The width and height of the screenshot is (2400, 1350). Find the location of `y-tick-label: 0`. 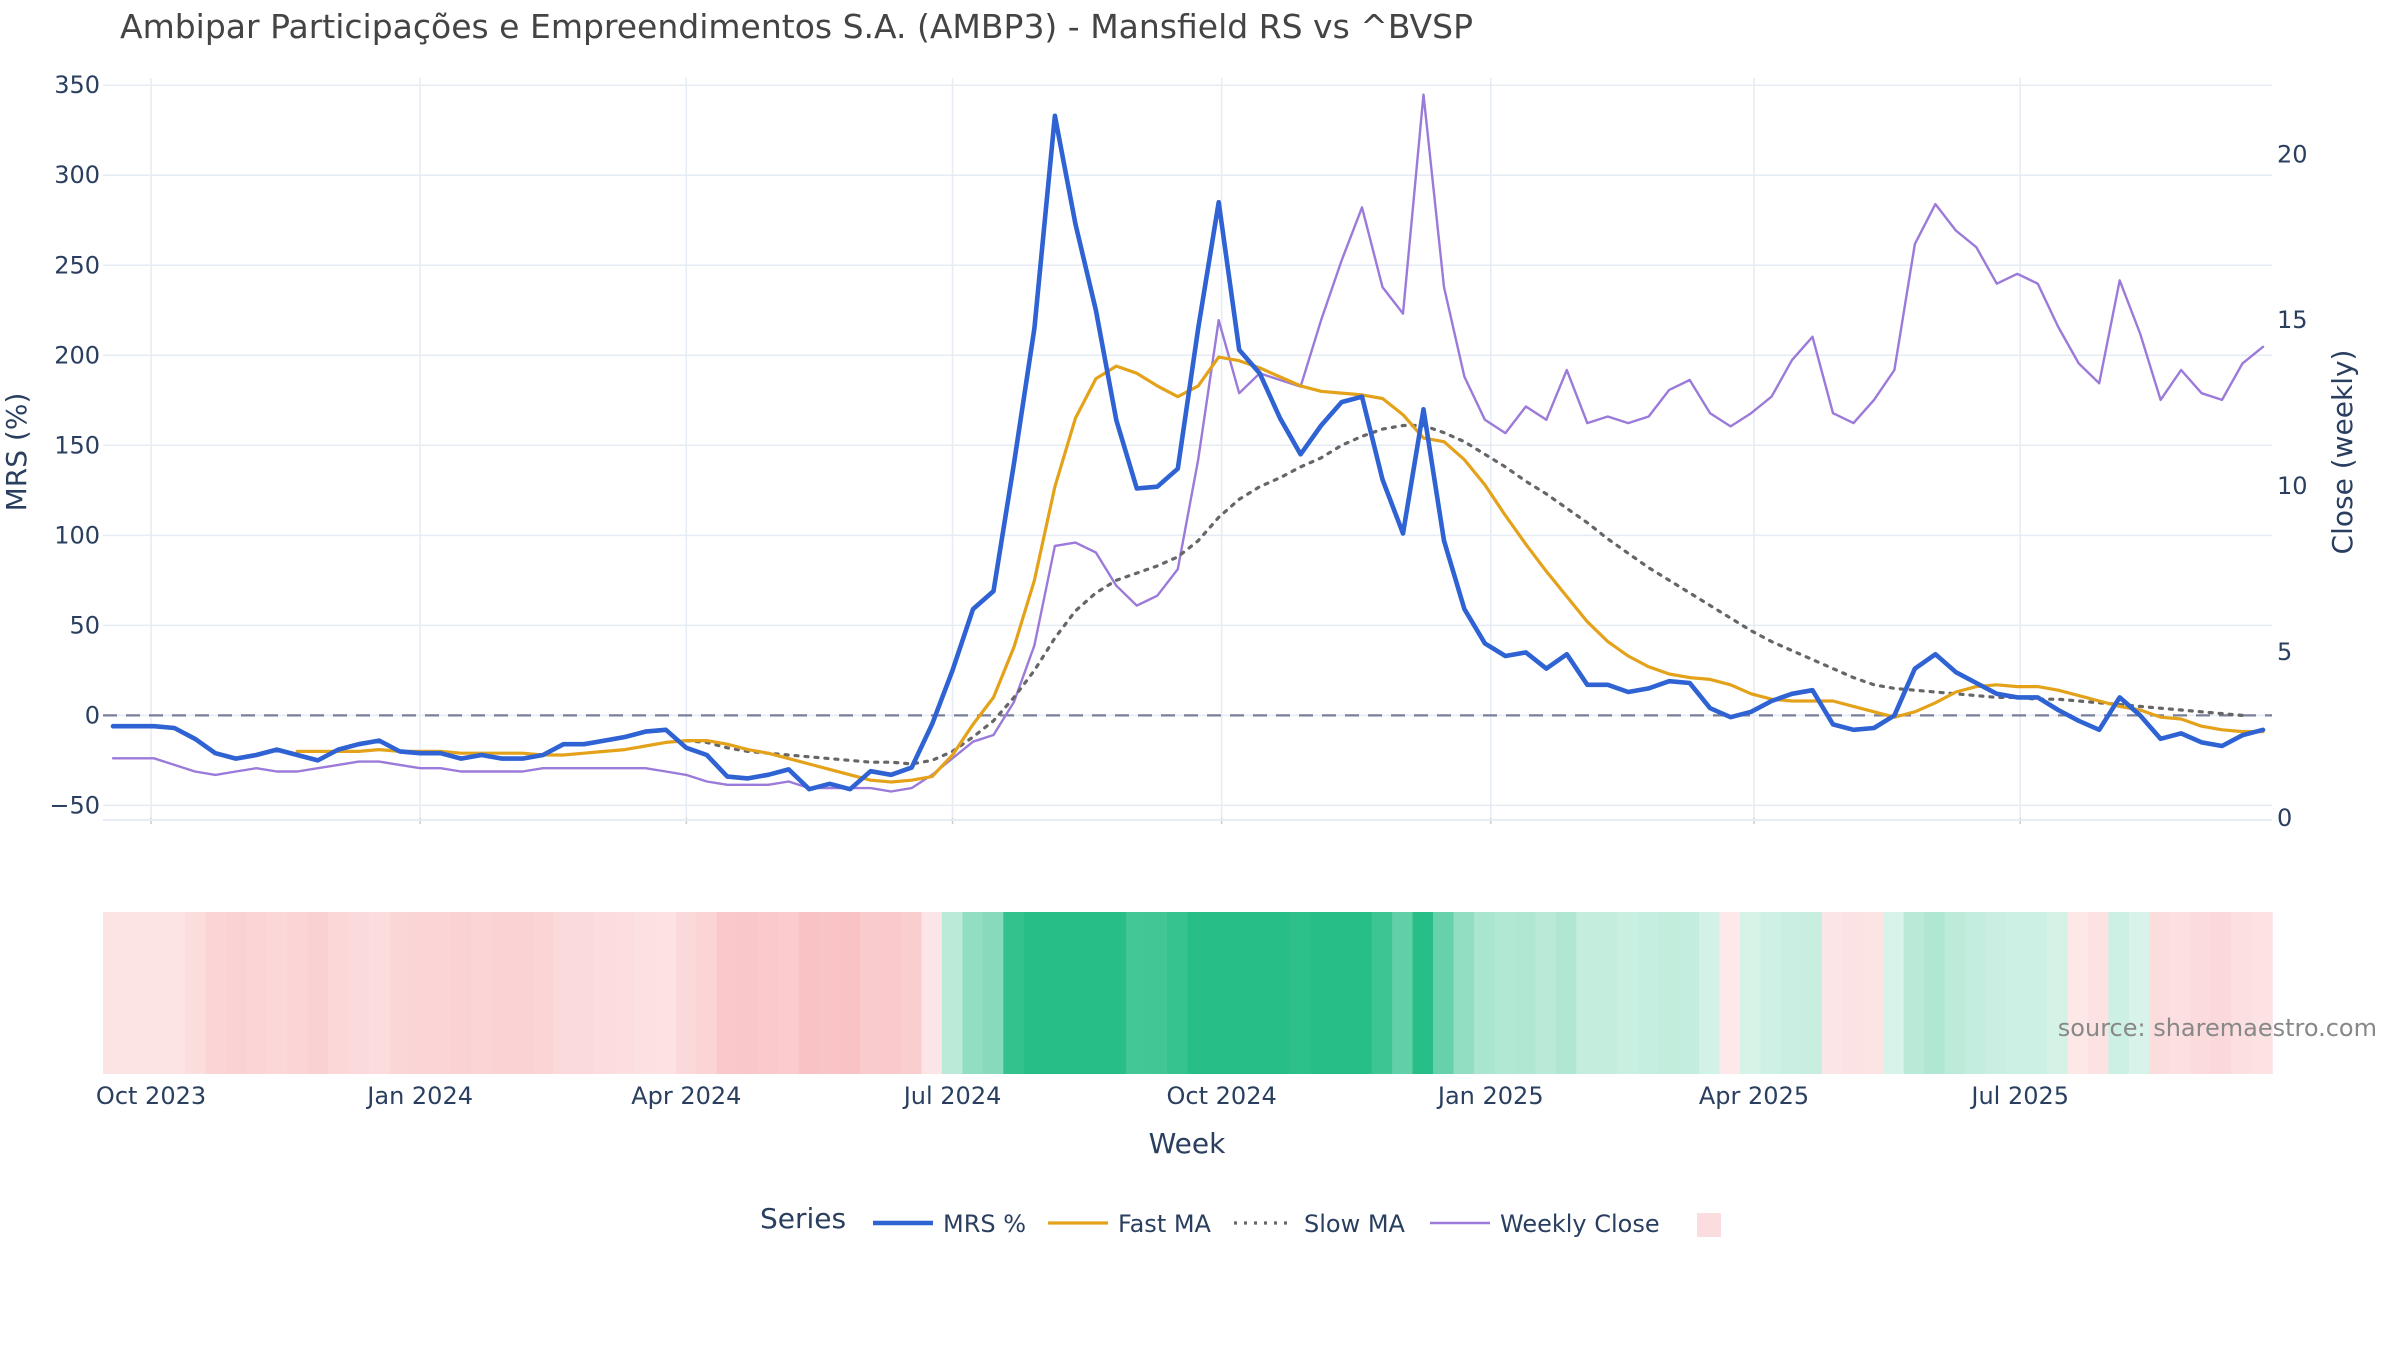

y-tick-label: 0 is located at coordinates (92, 715).